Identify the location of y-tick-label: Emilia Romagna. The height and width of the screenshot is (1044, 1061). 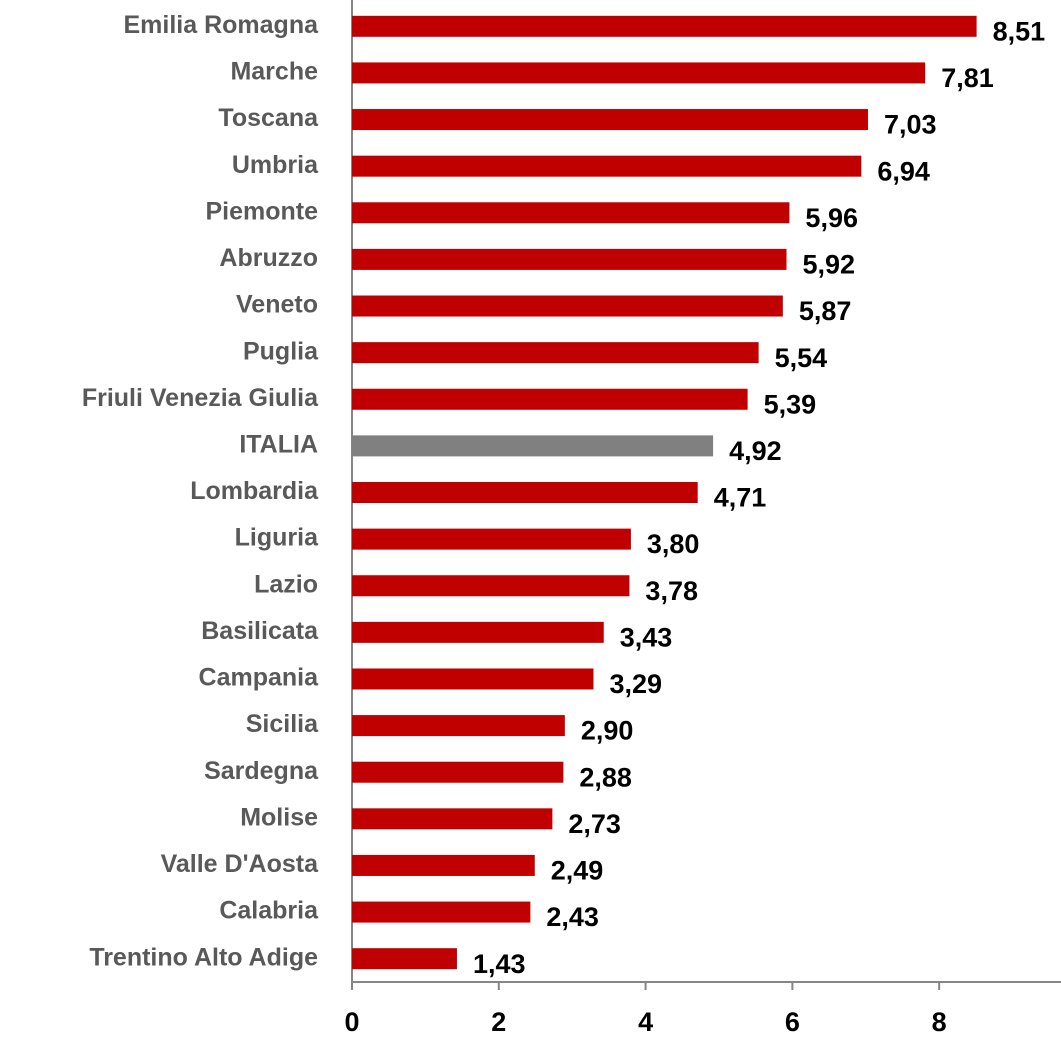
(222, 25).